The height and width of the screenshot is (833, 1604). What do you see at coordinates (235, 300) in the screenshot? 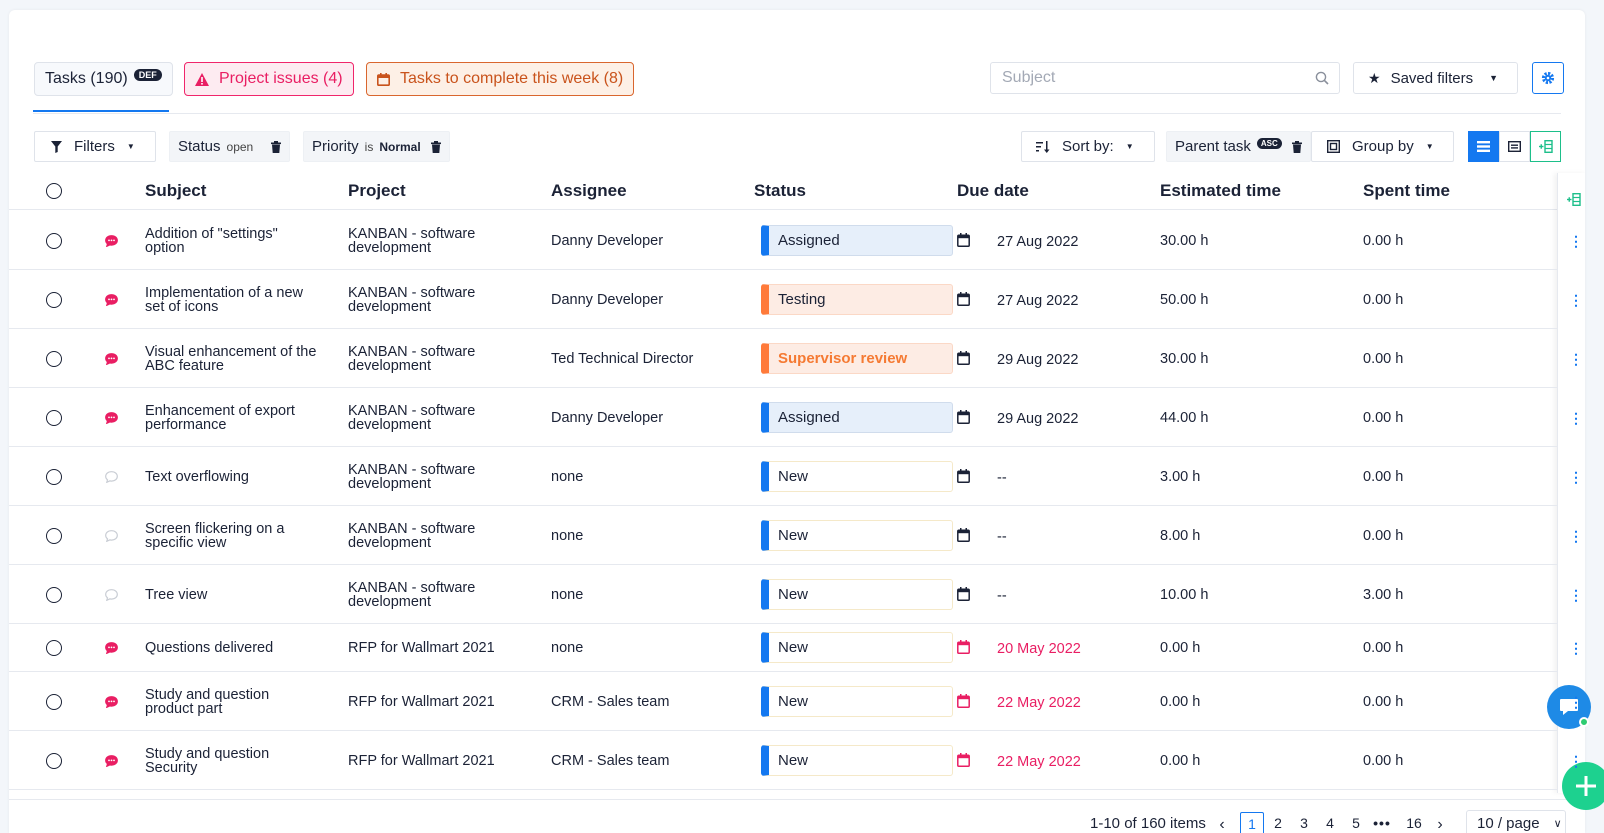
I see `task-subject: Implementation of a new set of icons` at bounding box center [235, 300].